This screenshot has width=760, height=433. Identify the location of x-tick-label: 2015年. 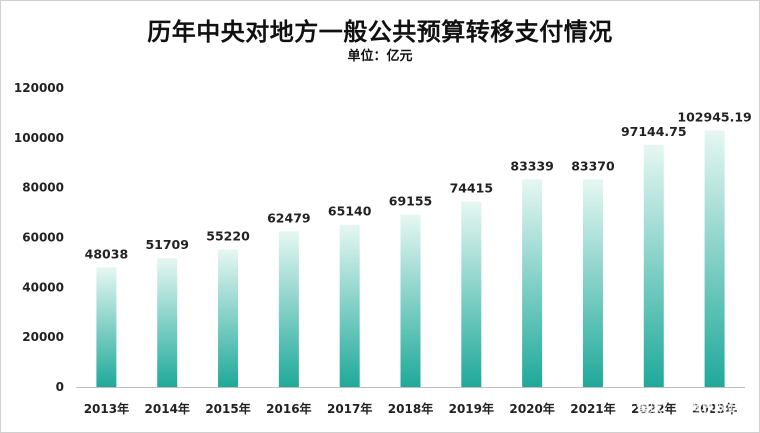
(227, 408).